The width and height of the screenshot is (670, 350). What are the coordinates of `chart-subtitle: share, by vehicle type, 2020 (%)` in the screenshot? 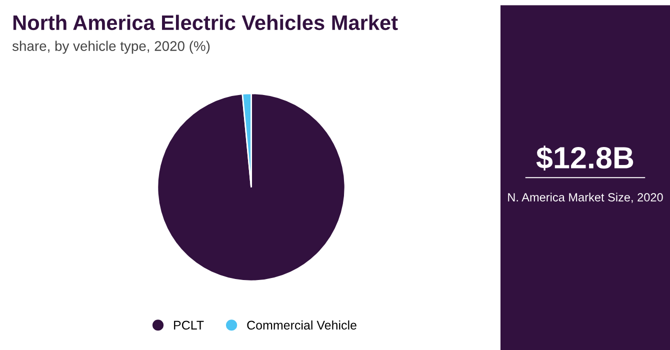 It's located at (111, 47).